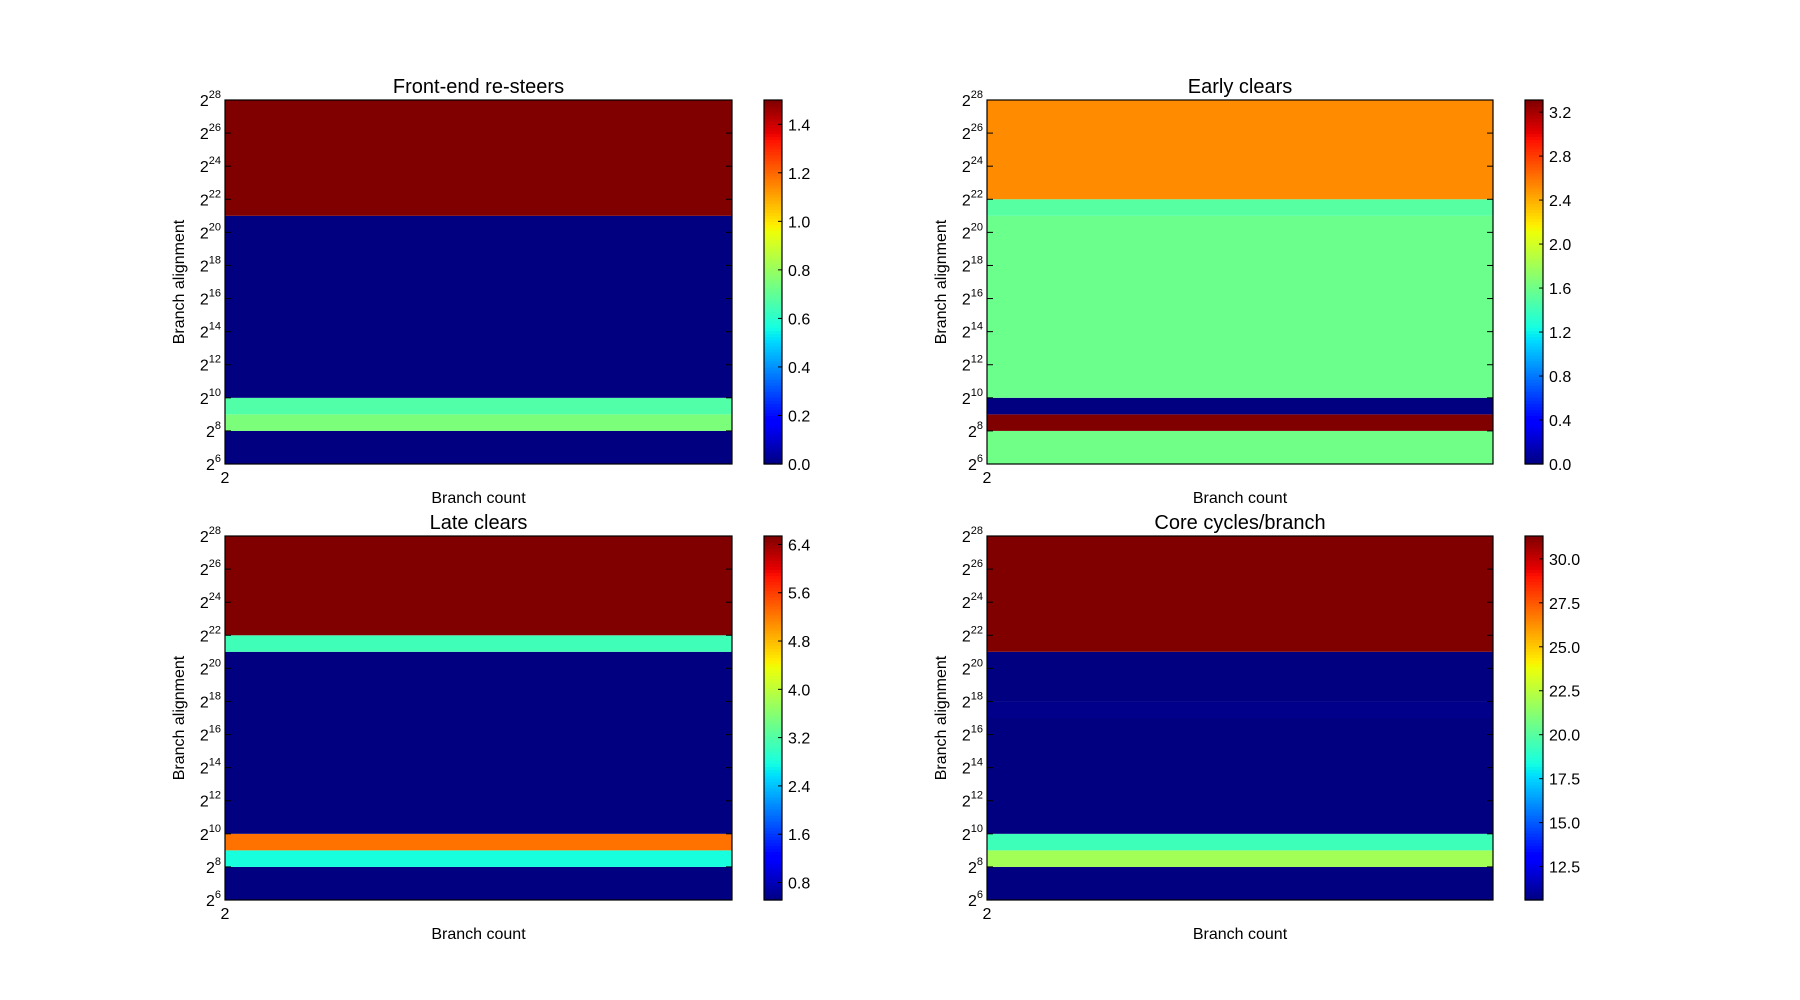  What do you see at coordinates (786, 718) in the screenshot?
I see `colorbar: 0.8 1.6 2.4 3.2 4.0 4.8 5.6 6.4` at bounding box center [786, 718].